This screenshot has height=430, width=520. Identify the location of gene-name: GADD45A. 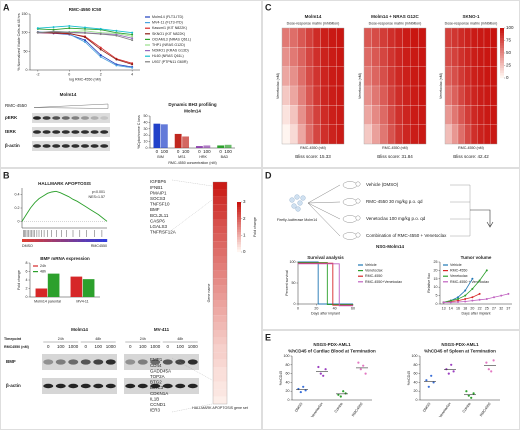
(160, 370).